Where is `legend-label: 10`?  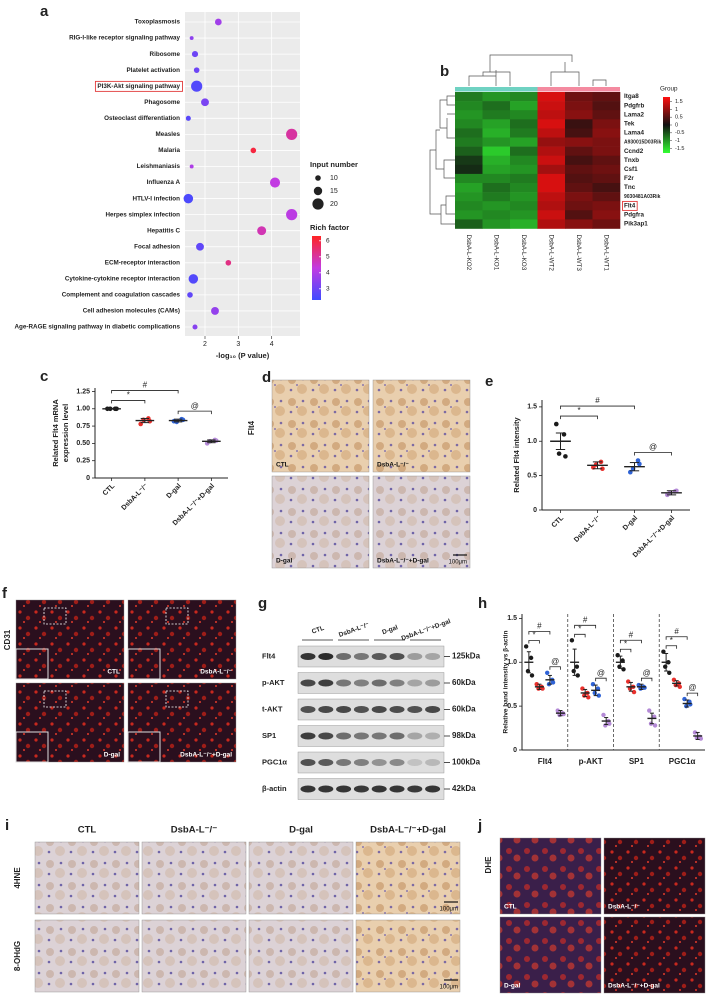
legend-label: 10 is located at coordinates (334, 178).